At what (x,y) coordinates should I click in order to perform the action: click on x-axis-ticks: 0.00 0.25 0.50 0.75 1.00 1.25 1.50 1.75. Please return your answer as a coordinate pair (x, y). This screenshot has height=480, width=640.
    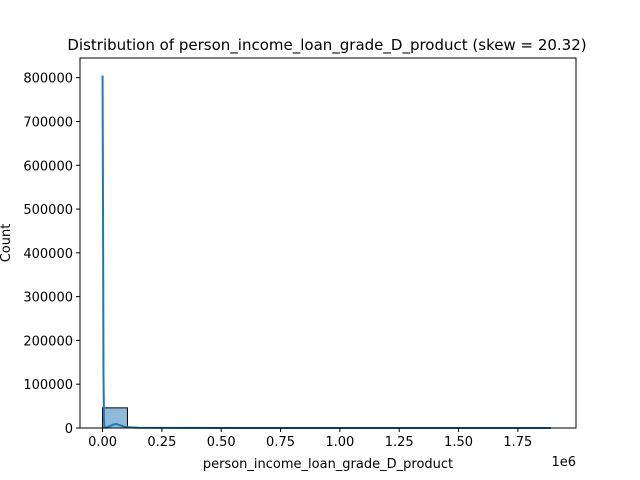
    Looking at the image, I should click on (310, 439).